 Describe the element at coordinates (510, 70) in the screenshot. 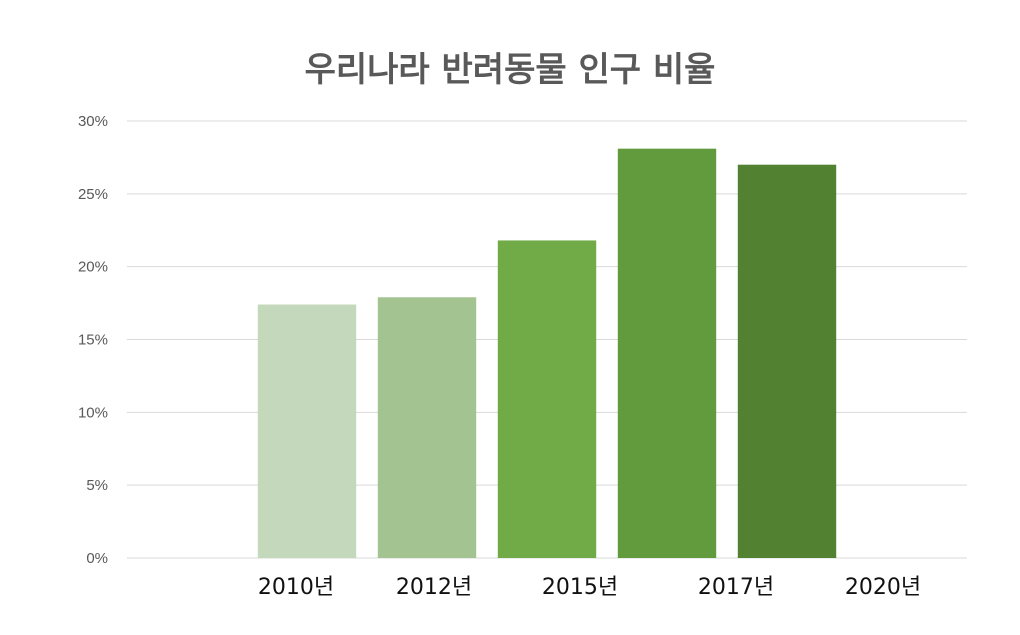

I see `chart-title: 우리나라 반려동물 인구 비율` at that location.